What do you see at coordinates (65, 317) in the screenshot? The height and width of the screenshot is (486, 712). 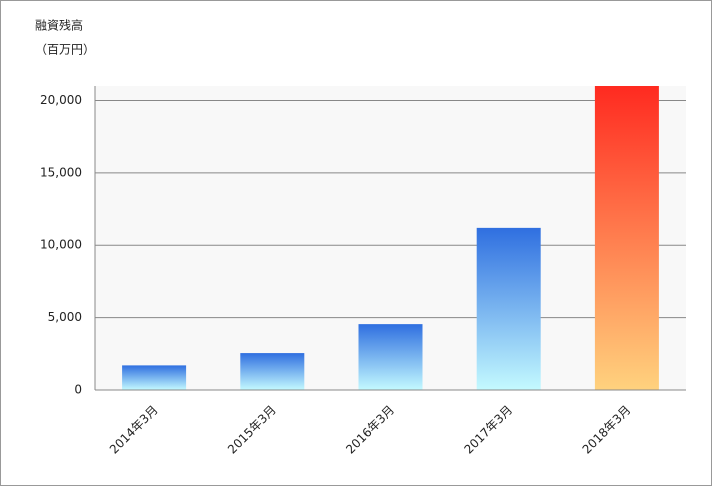 I see `y-tick-label: 5,000` at bounding box center [65, 317].